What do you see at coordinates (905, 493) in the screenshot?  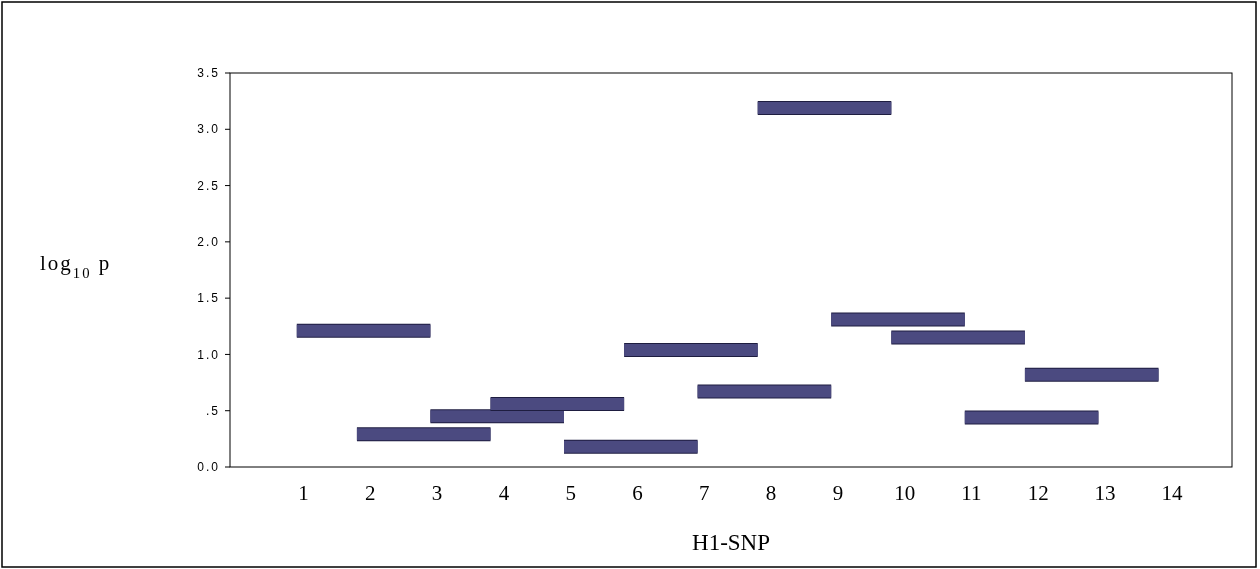 I see `x-tick-label: 10` at bounding box center [905, 493].